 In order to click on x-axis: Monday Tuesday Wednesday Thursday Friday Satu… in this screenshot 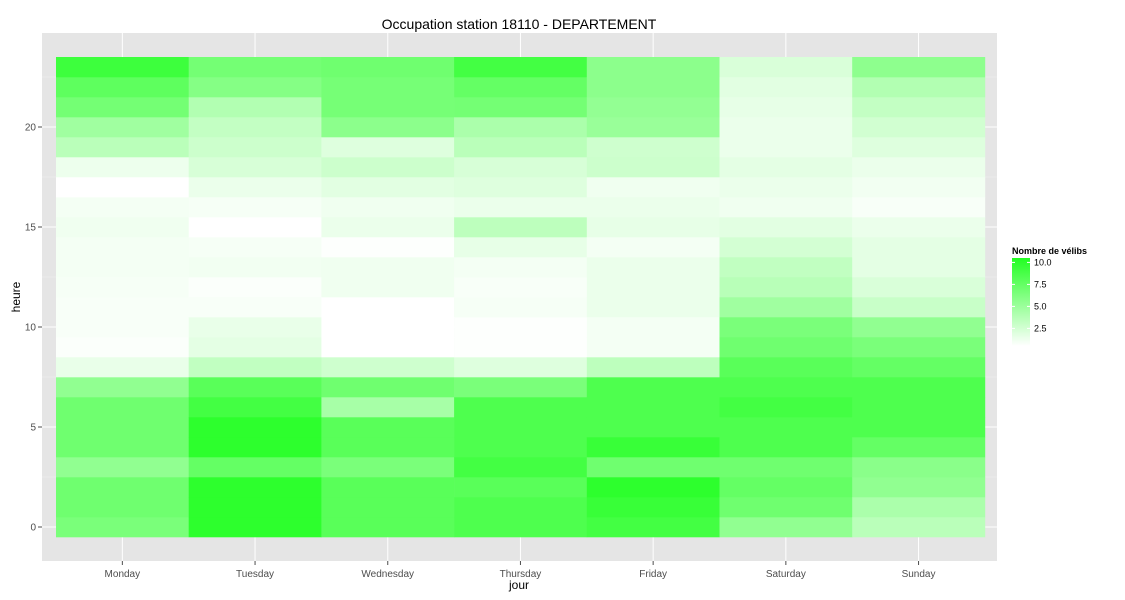, I will do `click(520, 570)`.